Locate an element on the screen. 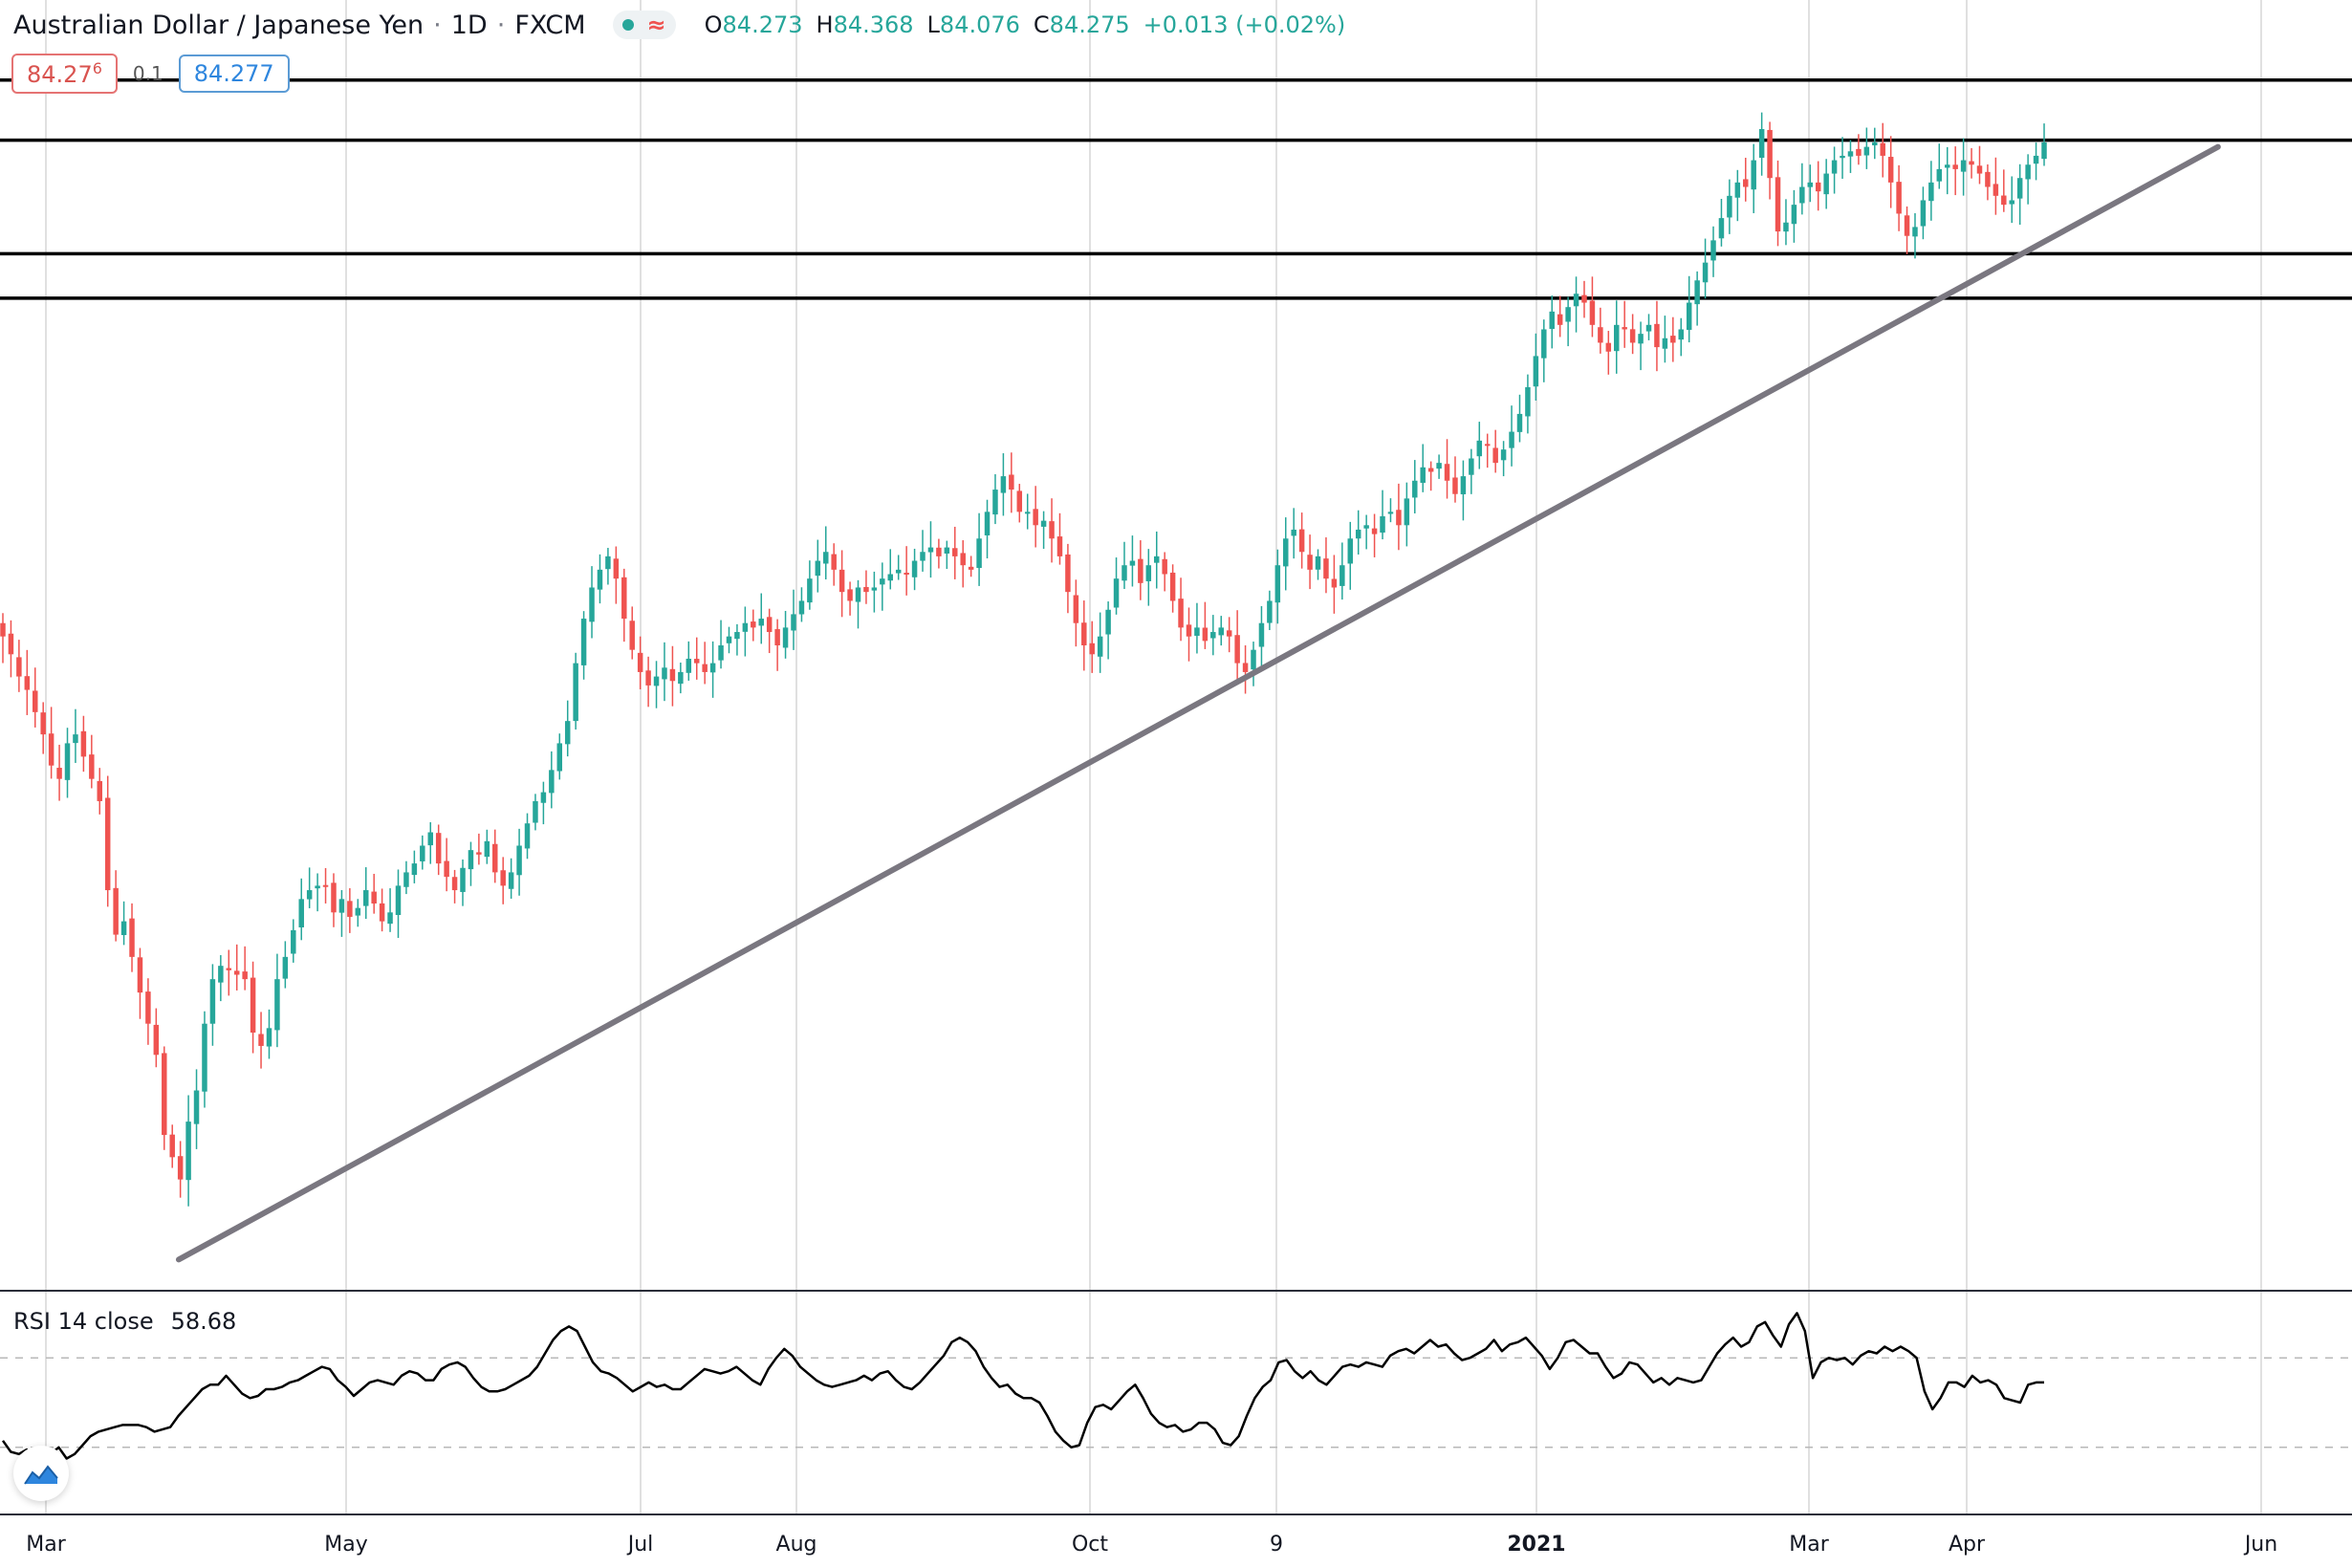 Image resolution: width=2352 pixels, height=1568 pixels. symbol-name: Australian Dollar / Japanese Yen is located at coordinates (219, 25).